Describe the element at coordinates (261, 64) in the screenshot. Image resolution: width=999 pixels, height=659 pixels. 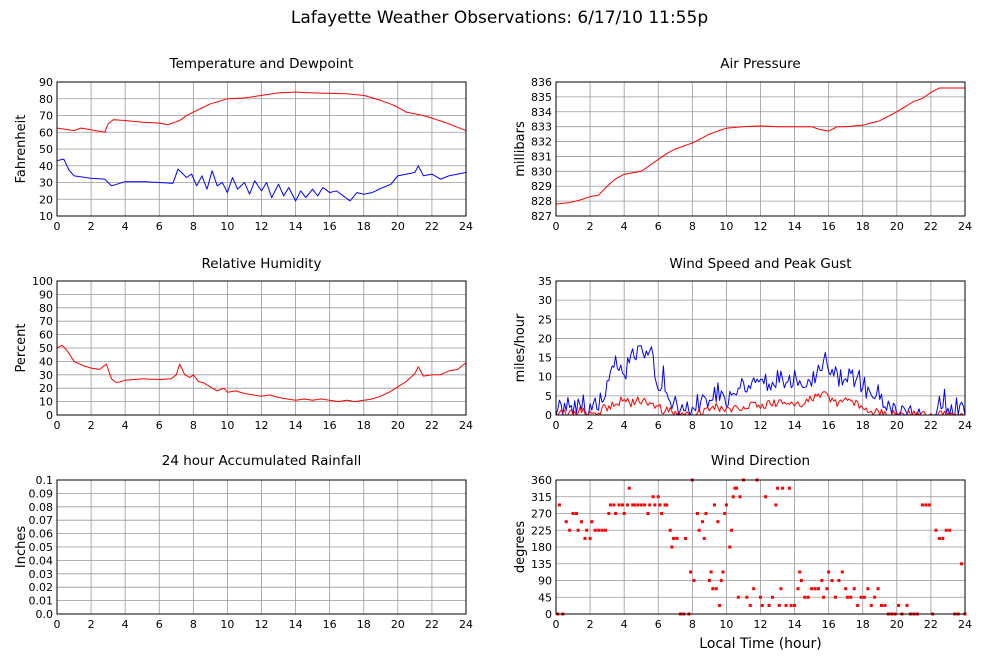
I see `panel-title-temperature: Temperature and Dewpoint` at that location.